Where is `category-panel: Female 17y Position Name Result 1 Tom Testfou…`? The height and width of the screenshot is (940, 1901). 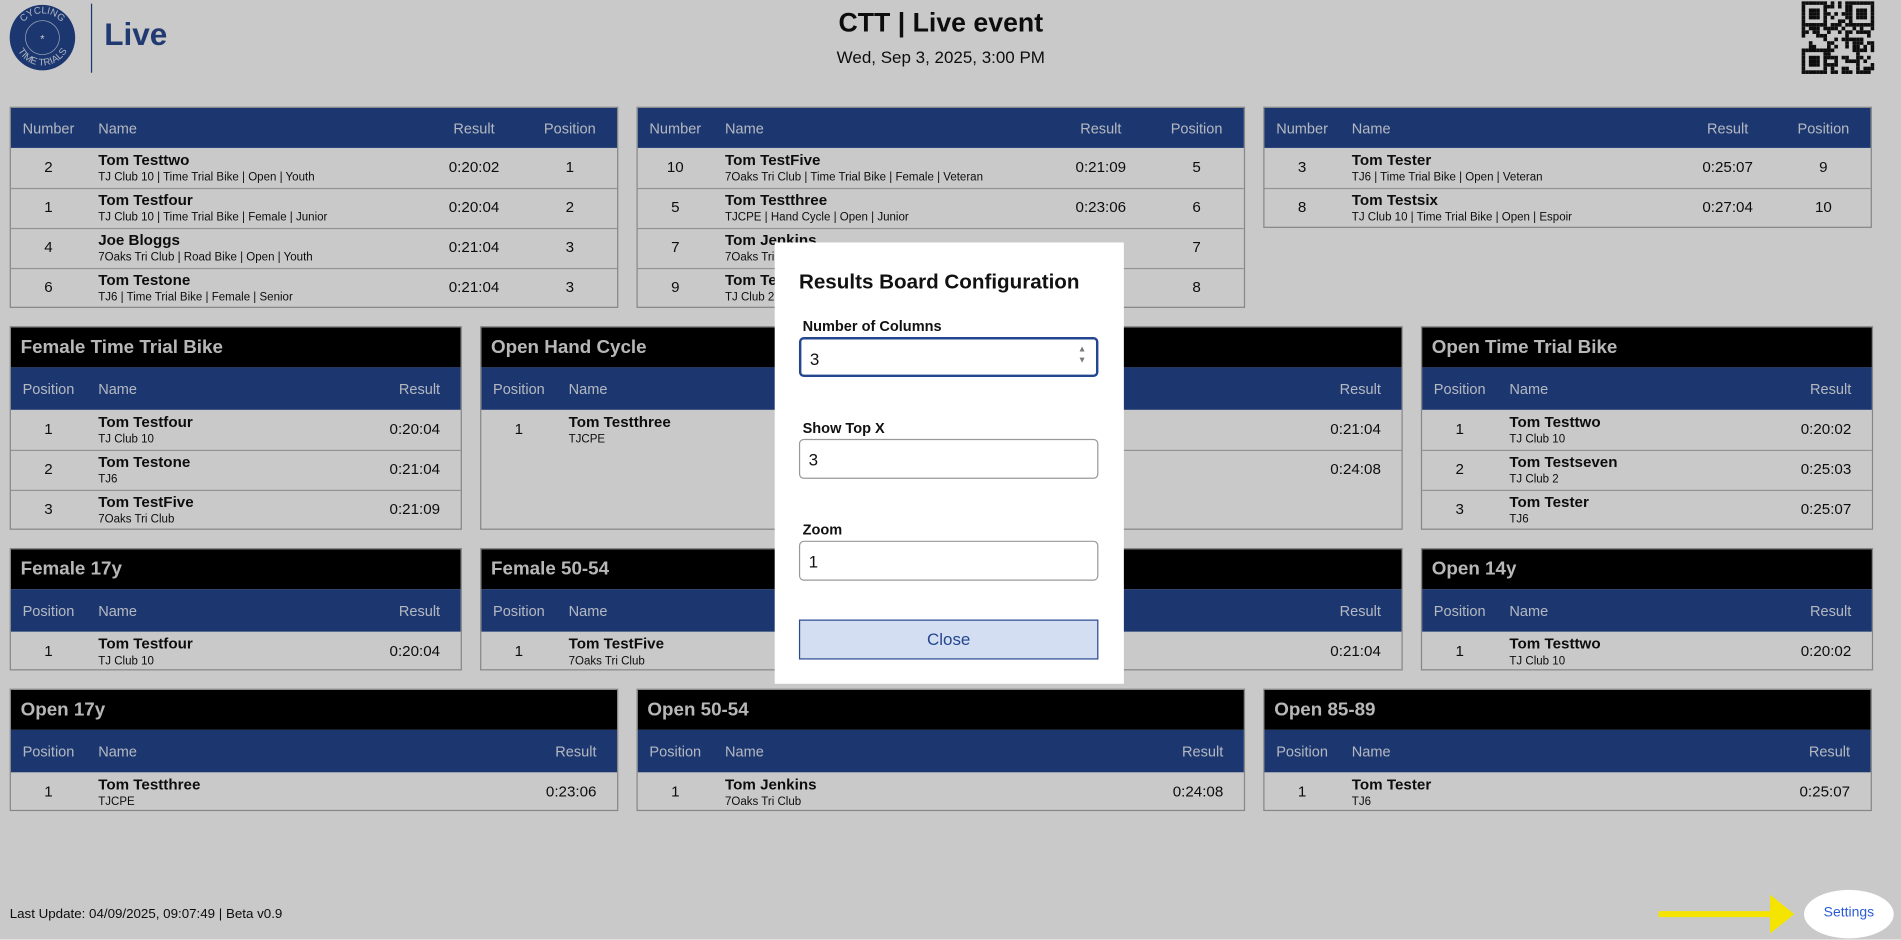 category-panel: Female 17y Position Name Result 1 Tom Testfou… is located at coordinates (235, 609).